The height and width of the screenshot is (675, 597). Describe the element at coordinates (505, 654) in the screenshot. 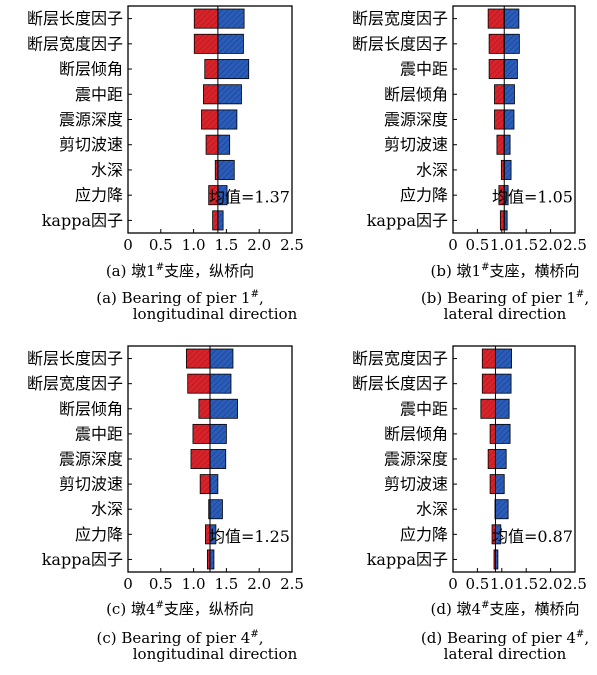

I see `caption-en-d-line2: lateral direction` at that location.